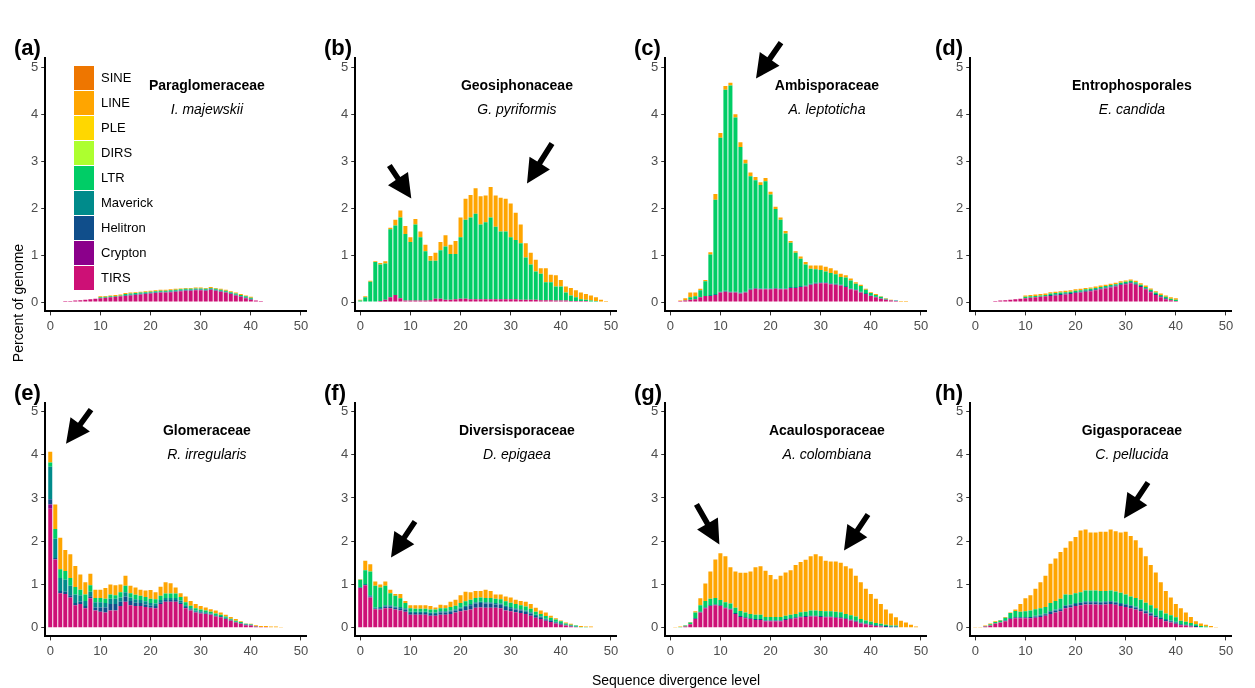  Describe the element at coordinates (18, 303) in the screenshot. I see `y-axis-title: Percent of genome` at that location.